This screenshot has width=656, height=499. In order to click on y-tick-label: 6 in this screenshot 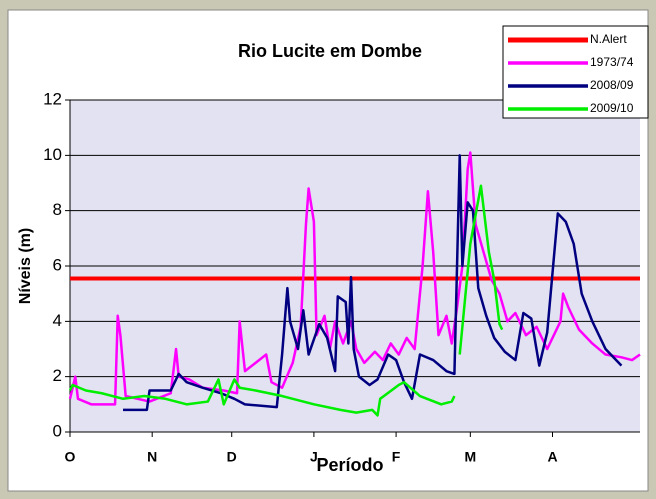, I will do `click(57, 264)`.